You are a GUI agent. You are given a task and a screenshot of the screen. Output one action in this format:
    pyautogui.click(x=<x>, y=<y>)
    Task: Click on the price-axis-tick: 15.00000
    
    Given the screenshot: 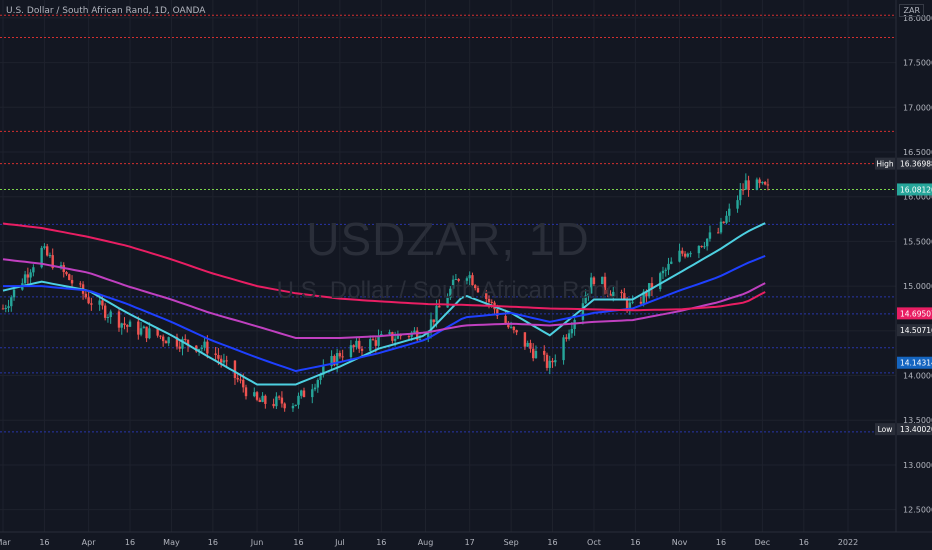 What is the action you would take?
    pyautogui.click(x=917, y=286)
    